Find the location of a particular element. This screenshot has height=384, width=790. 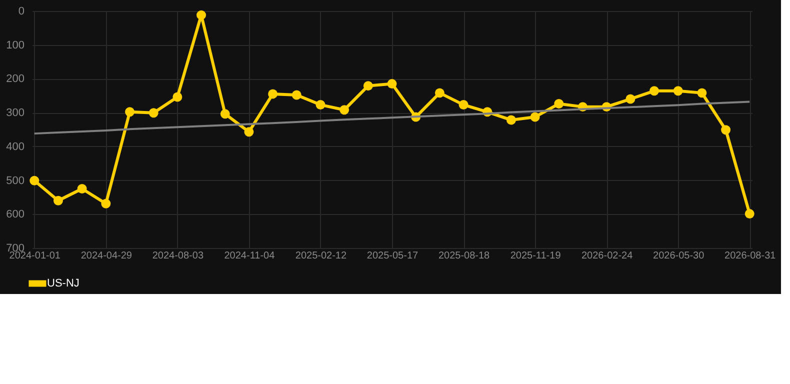

x-tick-label: 2026-08-31 is located at coordinates (750, 256).